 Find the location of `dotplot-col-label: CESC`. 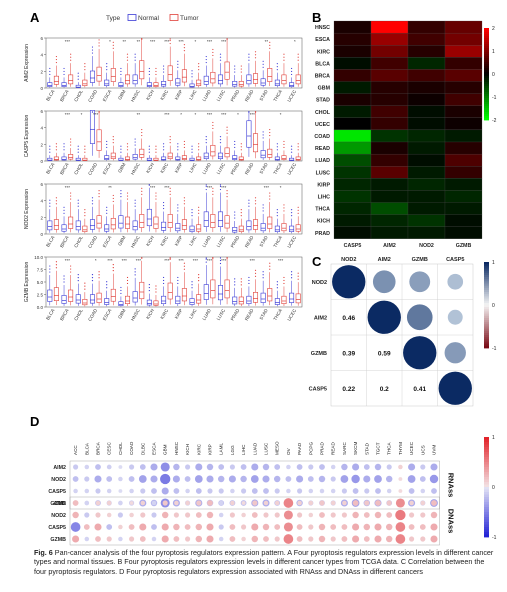

dotplot-col-label: CESC is located at coordinates (109, 448).